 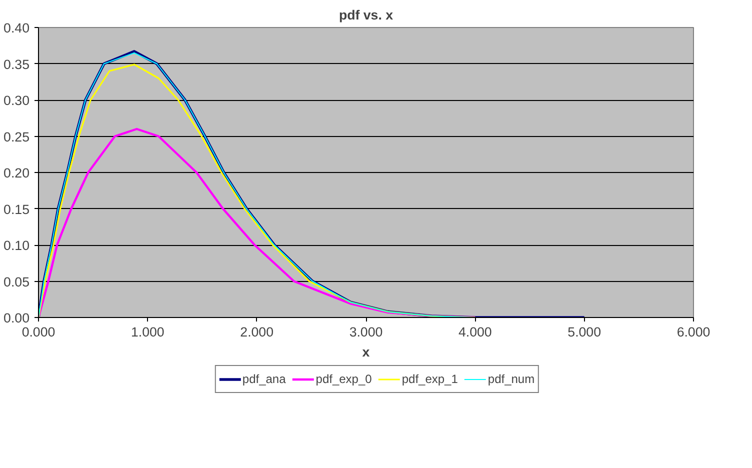 What do you see at coordinates (430, 379) in the screenshot?
I see `legend-label: pdf_exp_1` at bounding box center [430, 379].